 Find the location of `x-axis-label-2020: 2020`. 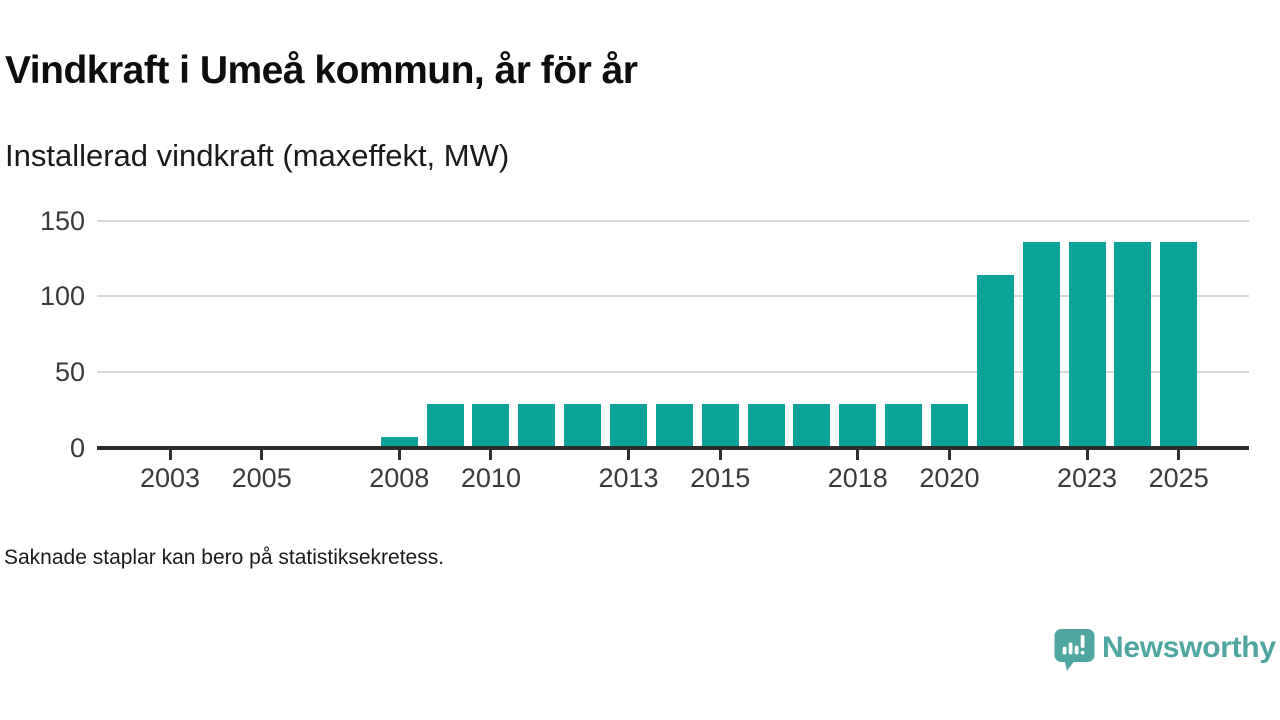

x-axis-label-2020: 2020 is located at coordinates (949, 478).